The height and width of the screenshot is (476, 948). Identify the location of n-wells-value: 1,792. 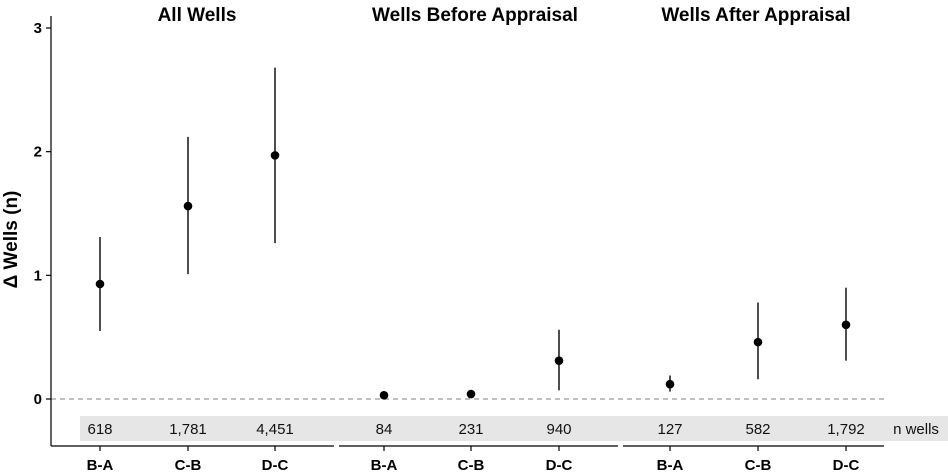
(846, 429).